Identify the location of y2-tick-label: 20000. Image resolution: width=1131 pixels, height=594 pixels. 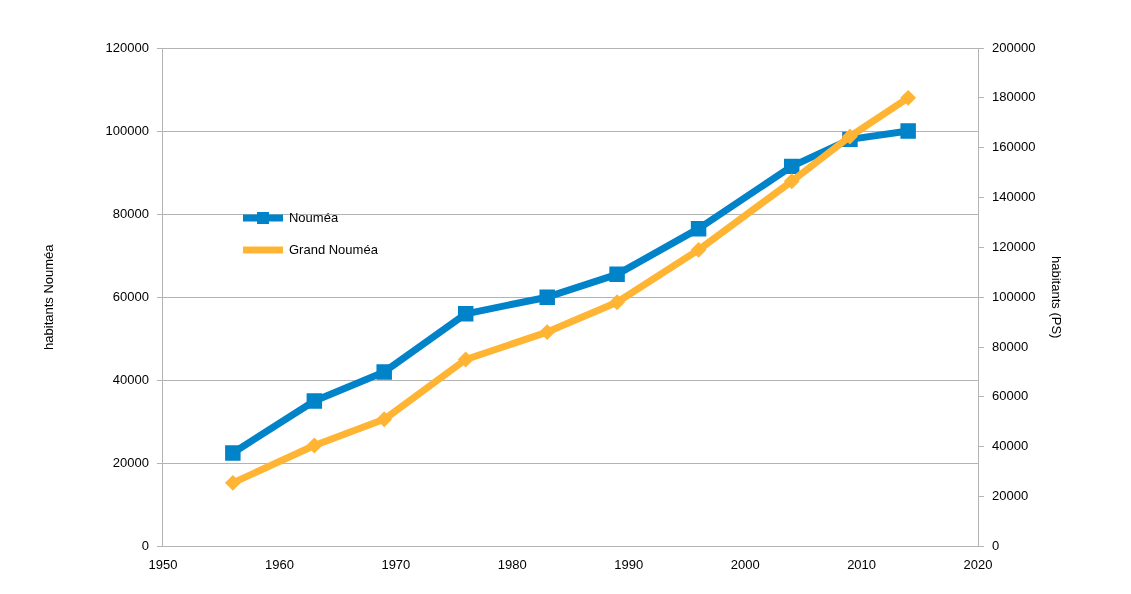
(1010, 496).